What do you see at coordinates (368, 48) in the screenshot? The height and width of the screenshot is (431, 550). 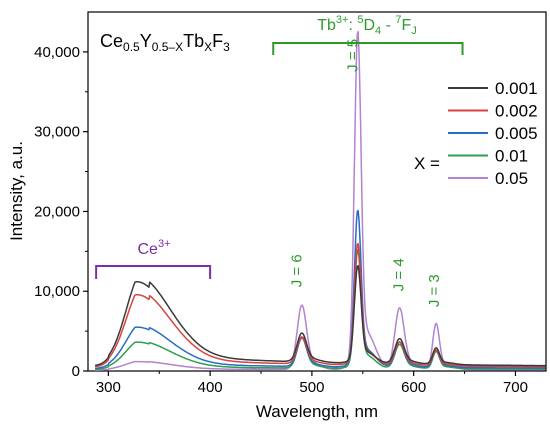 I see `tb-bracket` at bounding box center [368, 48].